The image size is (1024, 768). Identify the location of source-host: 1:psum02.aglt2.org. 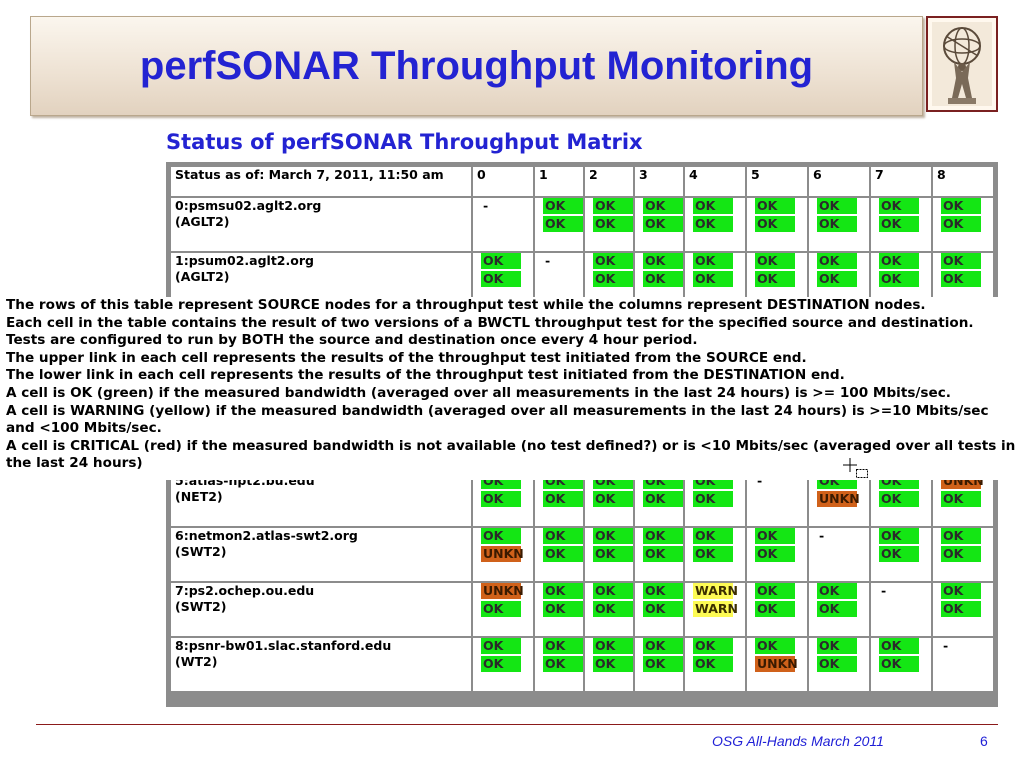
(244, 260).